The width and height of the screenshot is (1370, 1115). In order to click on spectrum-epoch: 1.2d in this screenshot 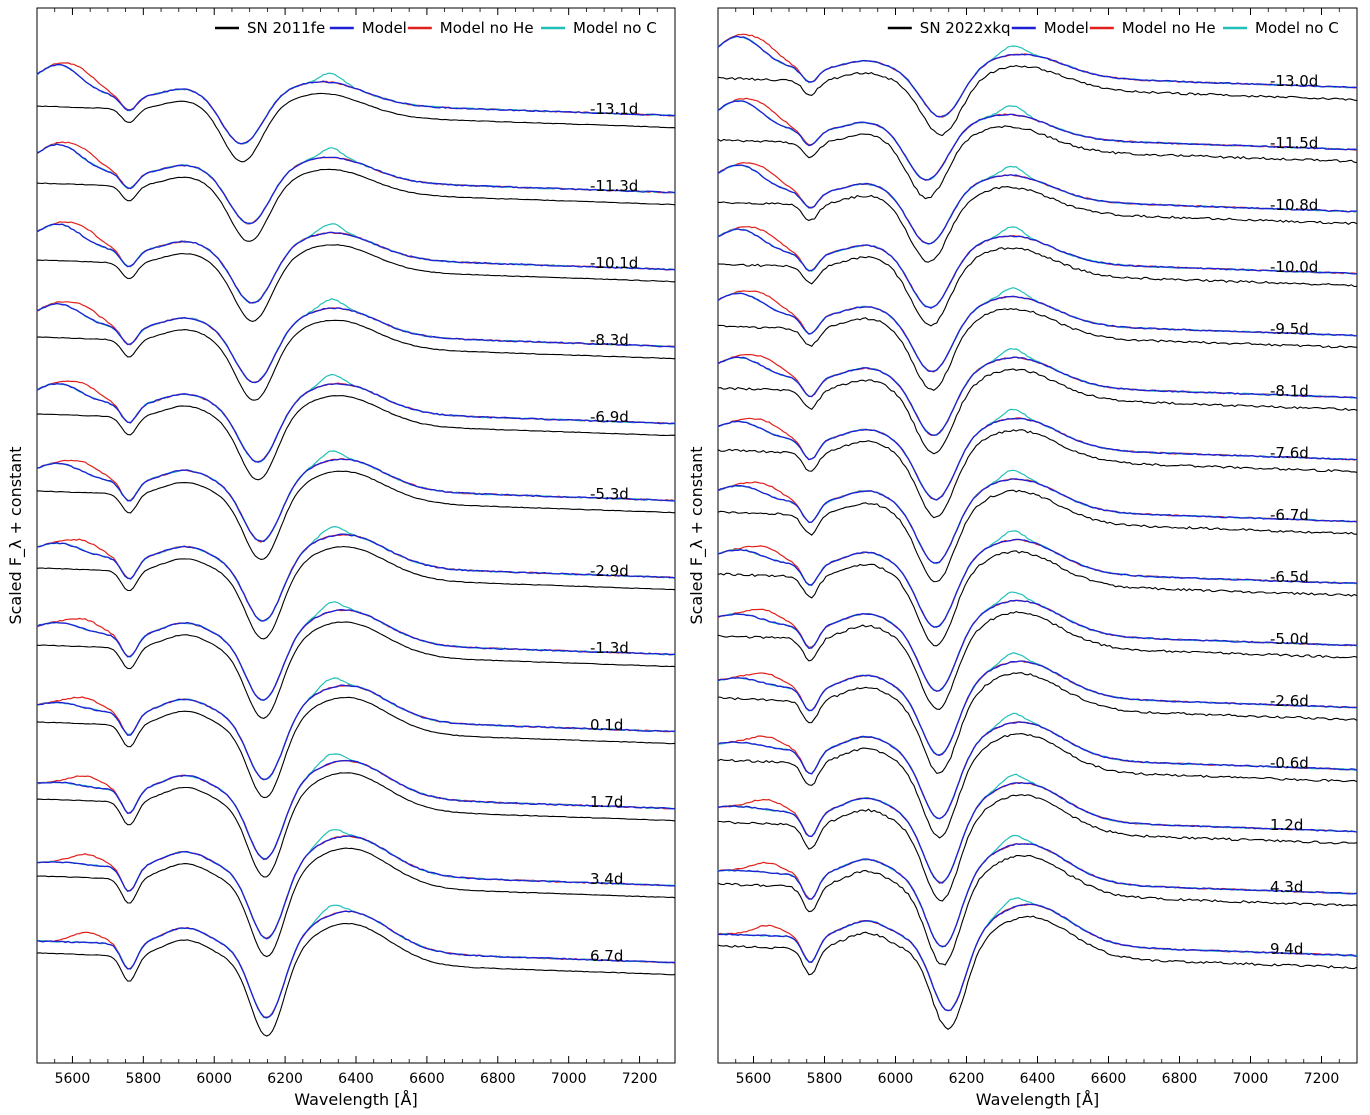, I will do `click(1037, 837)`.